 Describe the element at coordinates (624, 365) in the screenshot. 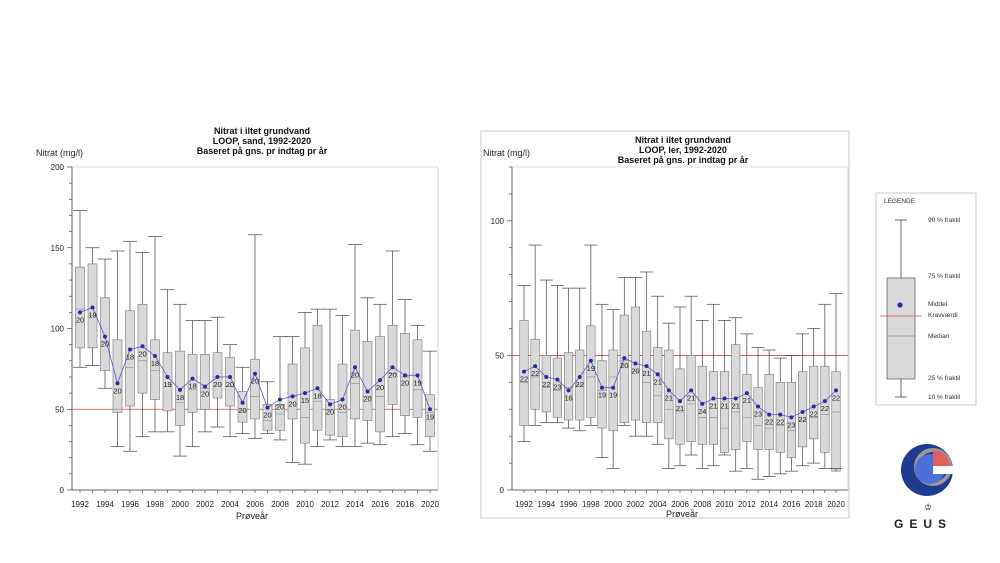

I see `c2-count-label: 20` at that location.